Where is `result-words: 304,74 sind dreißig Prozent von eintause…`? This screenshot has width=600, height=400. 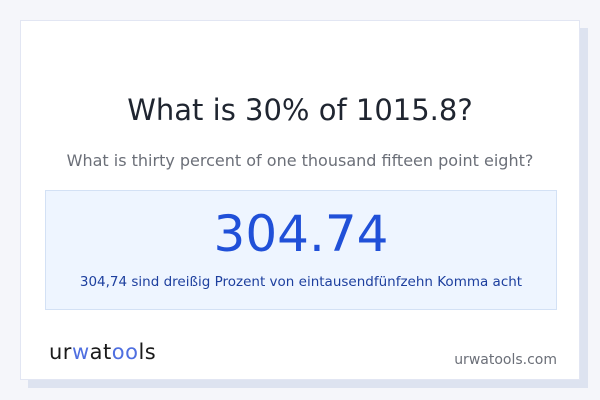
result-words: 304,74 sind dreißig Prozent von eintause… is located at coordinates (301, 282).